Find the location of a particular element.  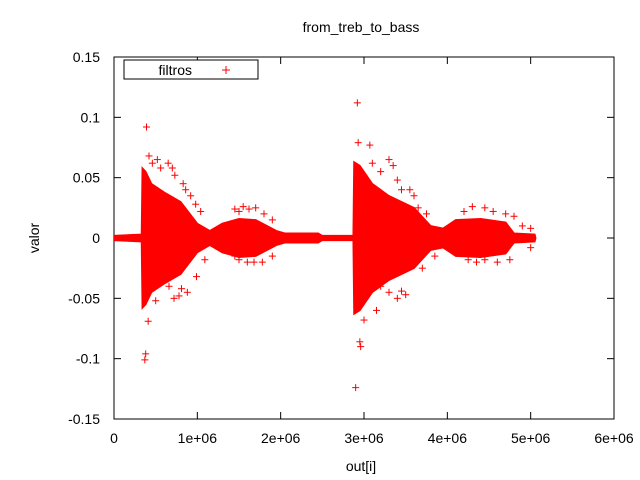

x-tick-label: 0 is located at coordinates (114, 438).